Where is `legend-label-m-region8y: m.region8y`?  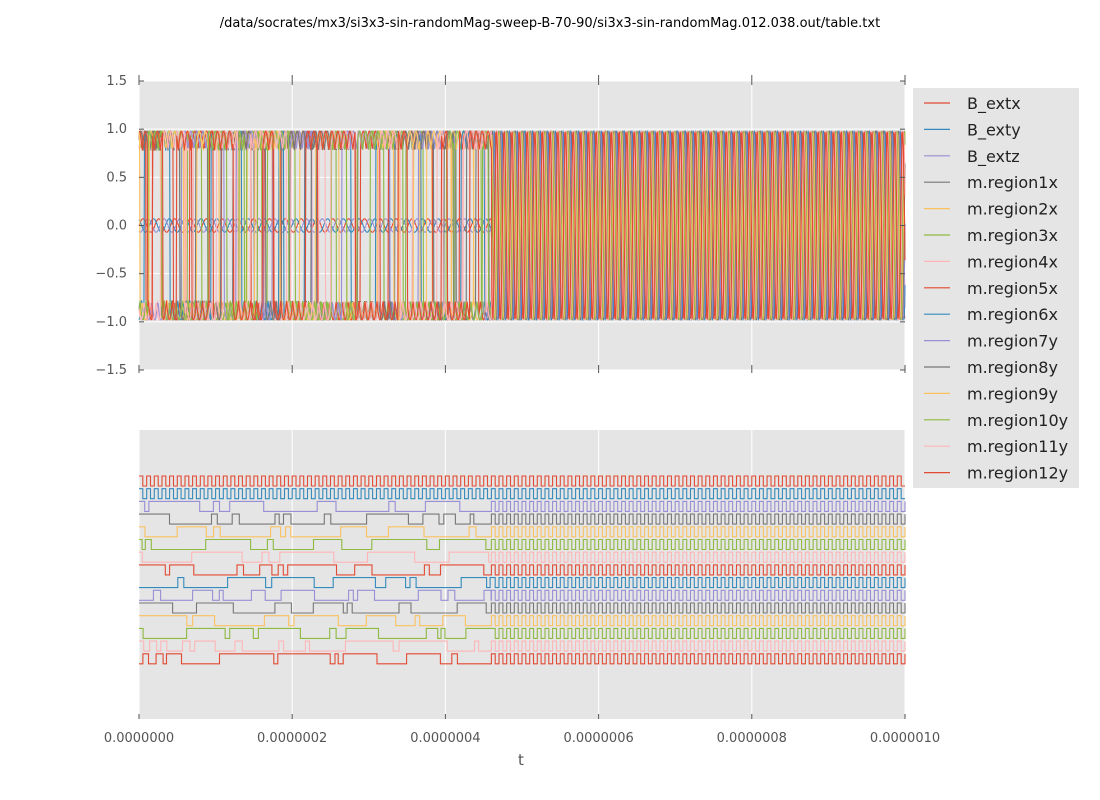
legend-label-m-region8y: m.region8y is located at coordinates (1012, 367).